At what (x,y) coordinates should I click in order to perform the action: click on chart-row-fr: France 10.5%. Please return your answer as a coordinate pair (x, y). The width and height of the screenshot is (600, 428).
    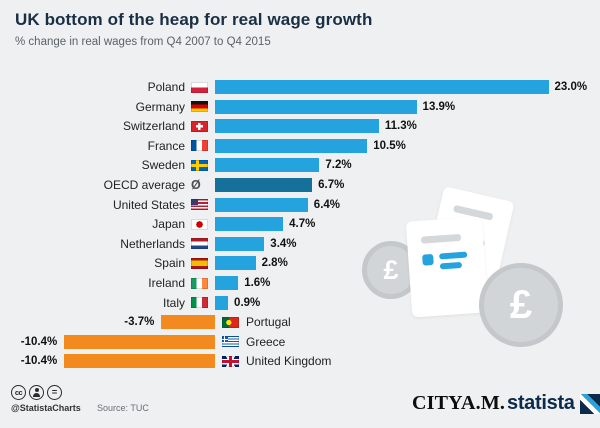
    Looking at the image, I should click on (300, 146).